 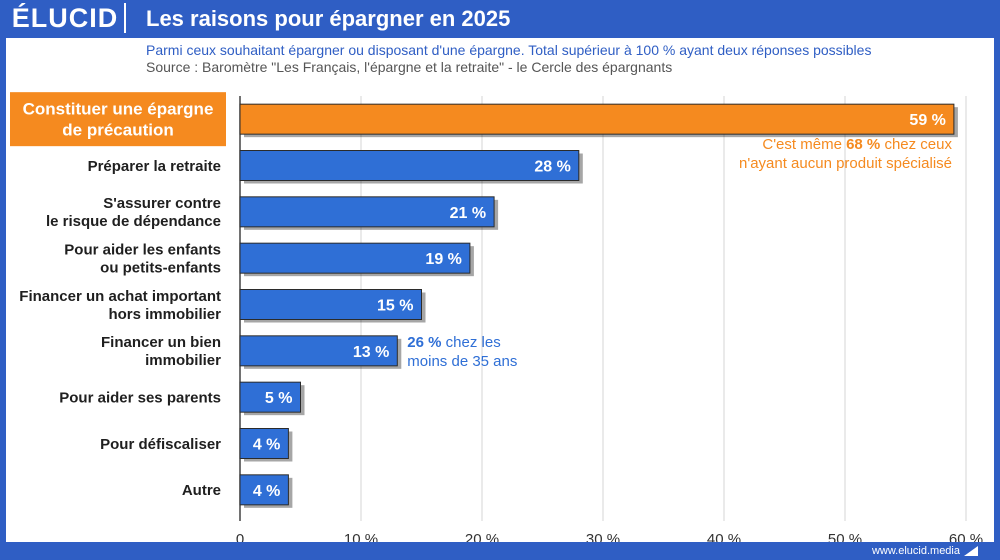 I want to click on x-tick-label: 60 %, so click(x=966, y=536).